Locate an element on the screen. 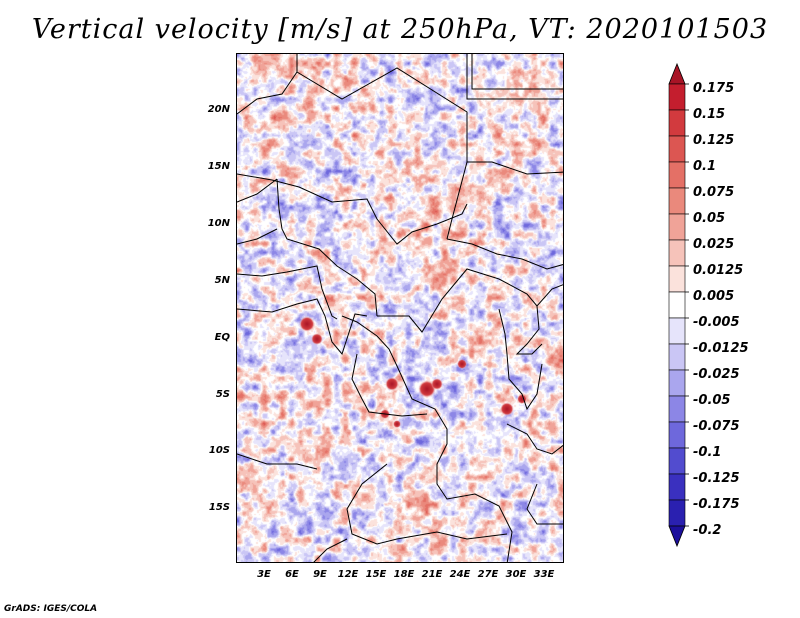 This screenshot has height=618, width=800. colorbar-label: -0.005 is located at coordinates (716, 322).